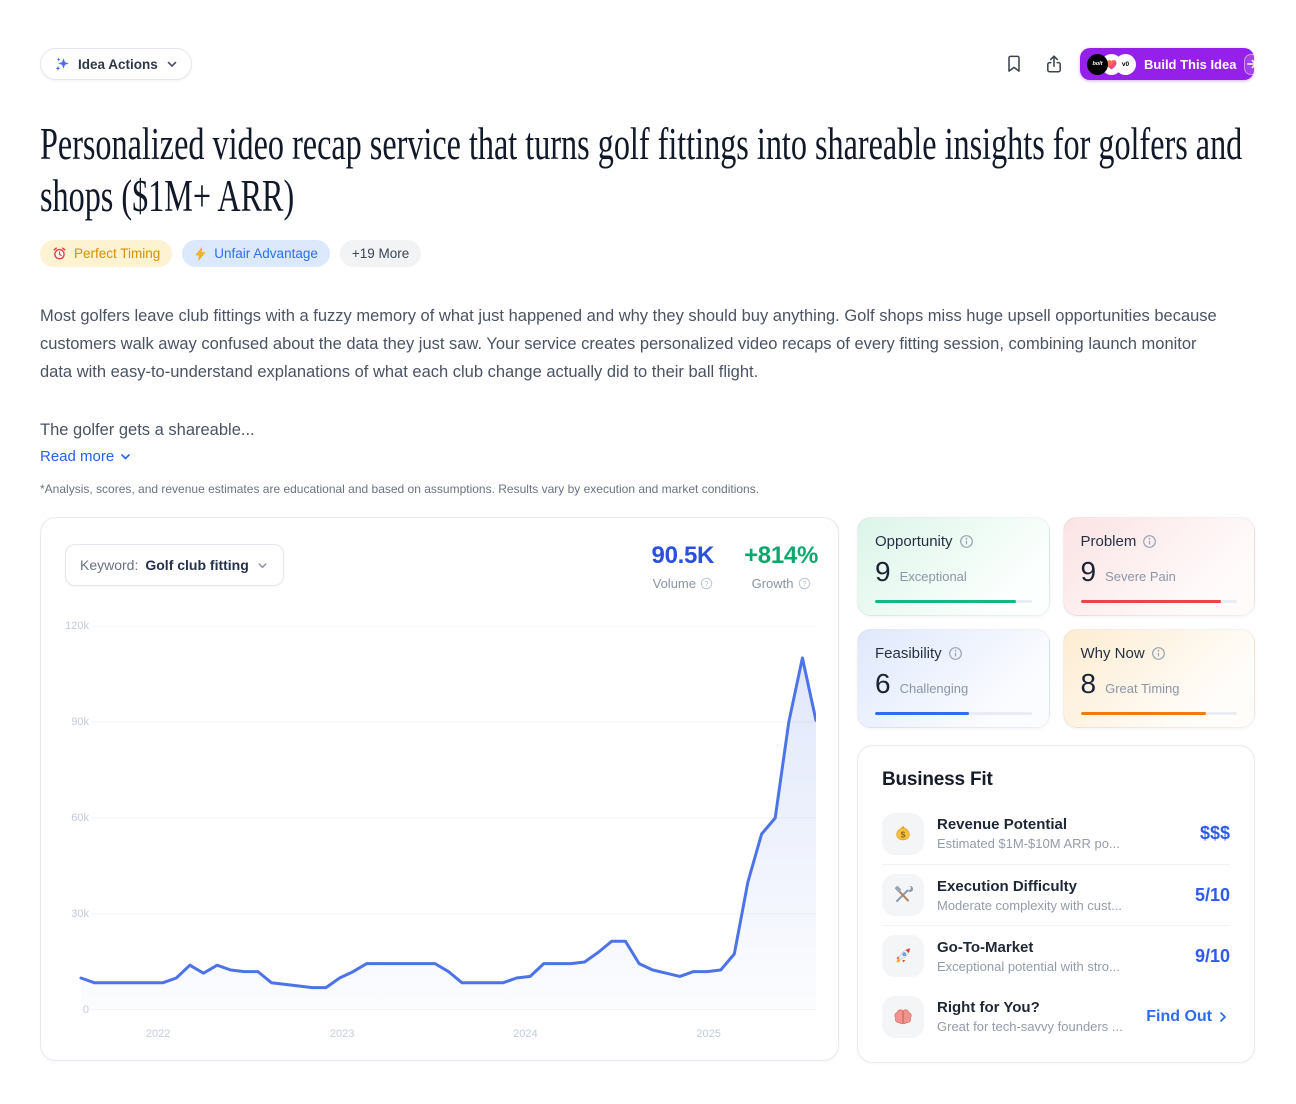 The height and width of the screenshot is (1104, 1296). I want to click on y-axis-tick: 90k, so click(80, 722).